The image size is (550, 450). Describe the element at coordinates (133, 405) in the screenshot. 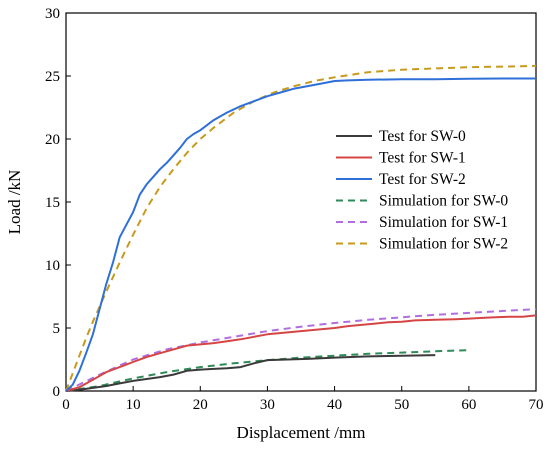

I see `x-tick-label: 10` at that location.